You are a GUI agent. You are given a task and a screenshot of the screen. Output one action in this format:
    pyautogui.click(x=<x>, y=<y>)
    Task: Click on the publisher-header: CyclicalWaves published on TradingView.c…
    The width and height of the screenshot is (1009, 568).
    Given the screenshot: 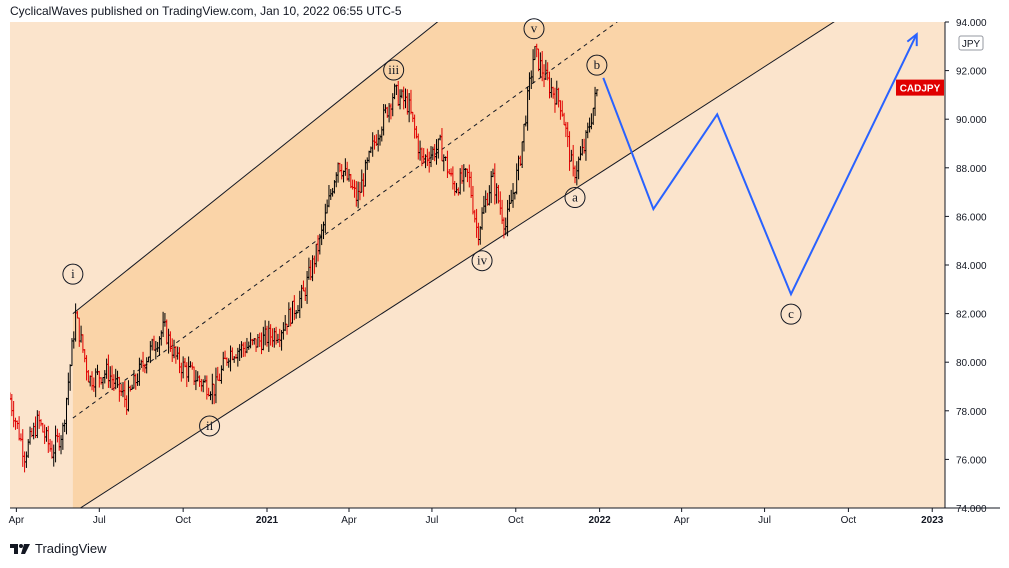 What is the action you would take?
    pyautogui.click(x=206, y=11)
    